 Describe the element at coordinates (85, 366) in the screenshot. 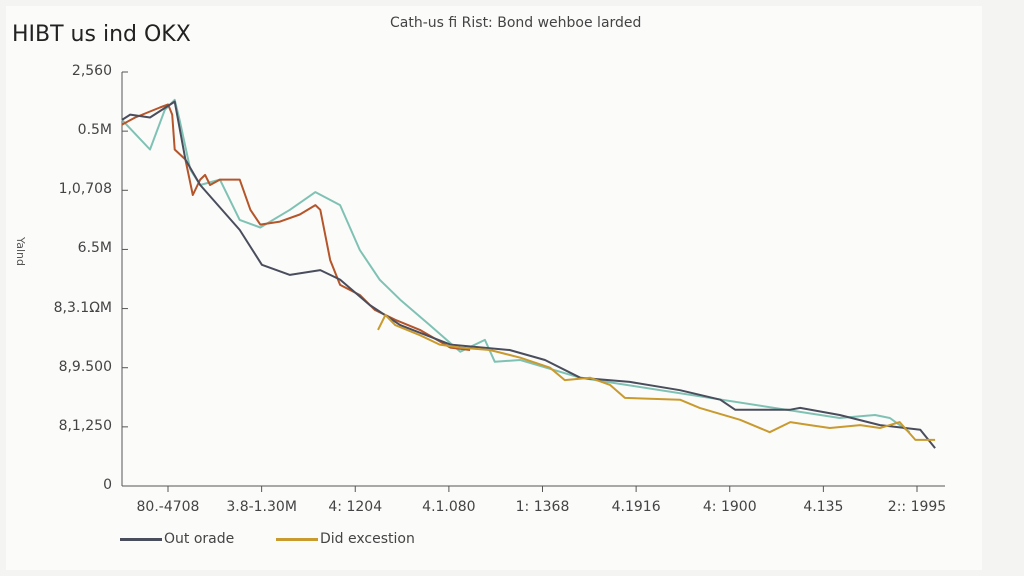

I see `y-tick-label: 8,9.500` at that location.